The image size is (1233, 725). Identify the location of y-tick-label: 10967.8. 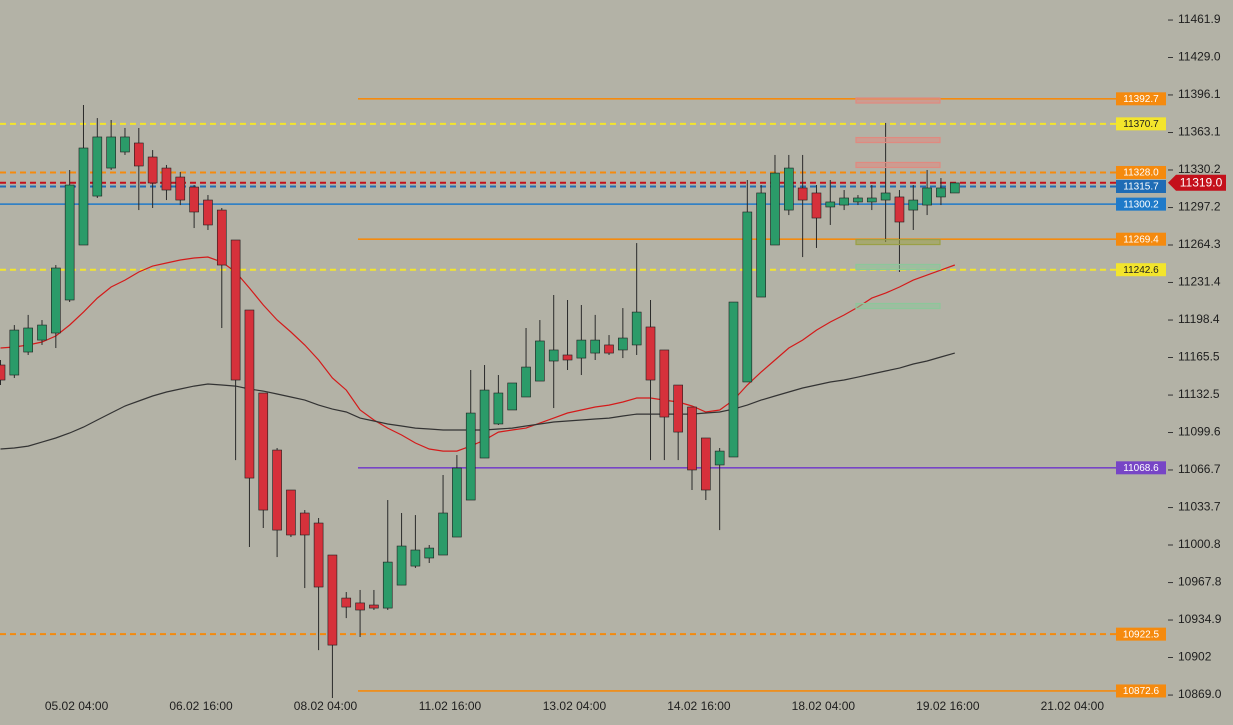
(1200, 582).